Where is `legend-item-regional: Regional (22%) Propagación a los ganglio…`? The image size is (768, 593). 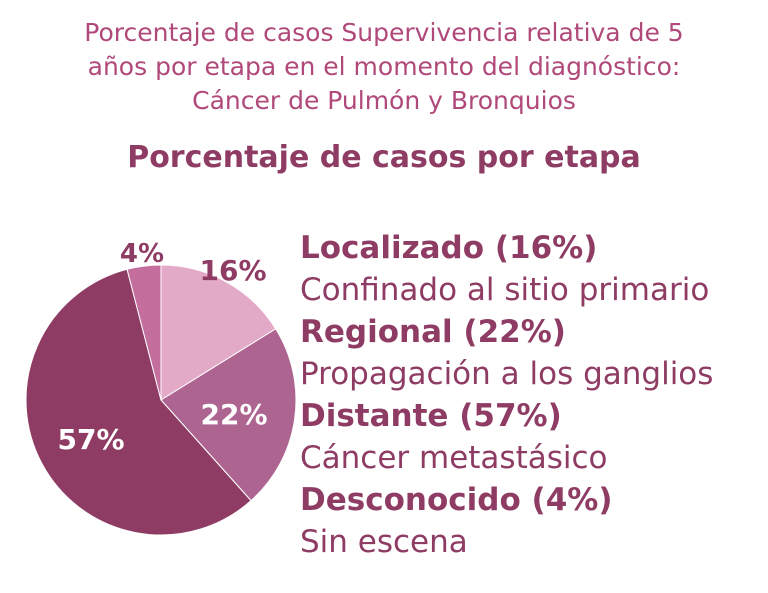
legend-item-regional: Regional (22%) Propagación a los ganglio… is located at coordinates (530, 352).